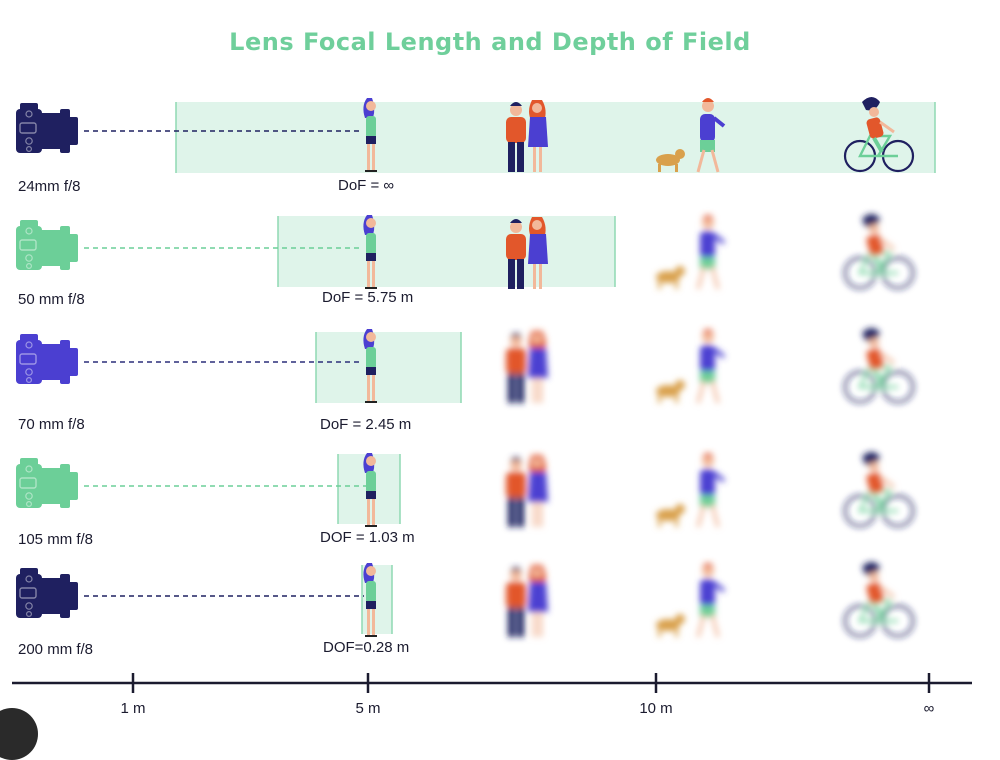  What do you see at coordinates (446, 251) in the screenshot?
I see `dof-zone-50mm` at bounding box center [446, 251].